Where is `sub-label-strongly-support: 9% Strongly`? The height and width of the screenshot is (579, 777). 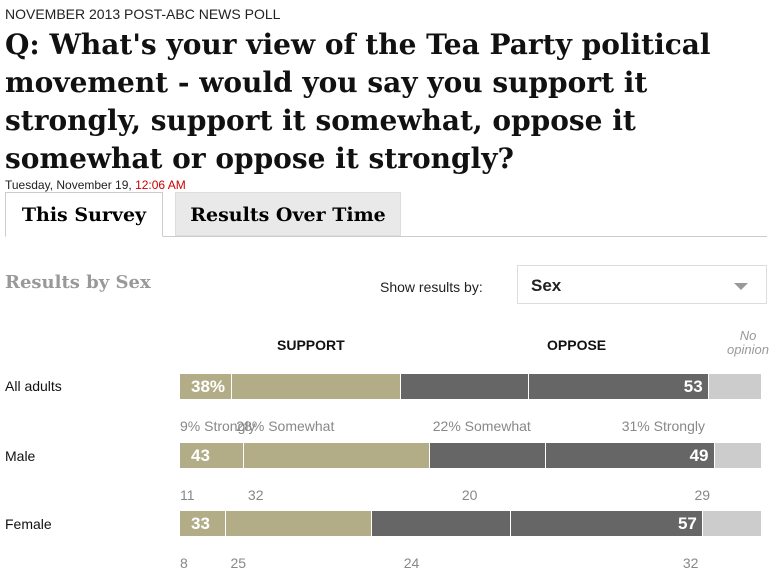 sub-label-strongly-support: 9% Strongly is located at coordinates (218, 426).